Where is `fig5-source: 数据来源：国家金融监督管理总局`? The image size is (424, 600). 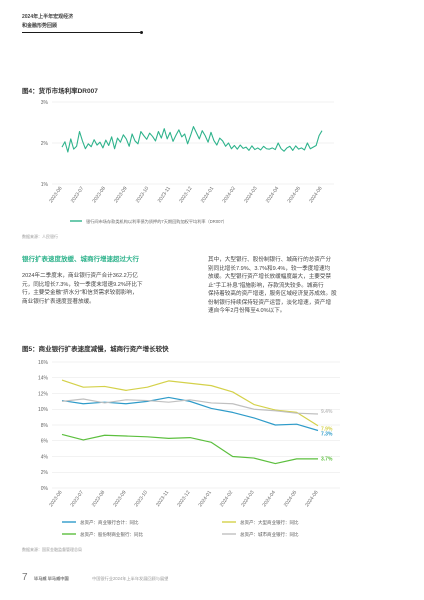
fig5-source: 数据来源：国家金融监督管理总局 is located at coordinates (52, 549).